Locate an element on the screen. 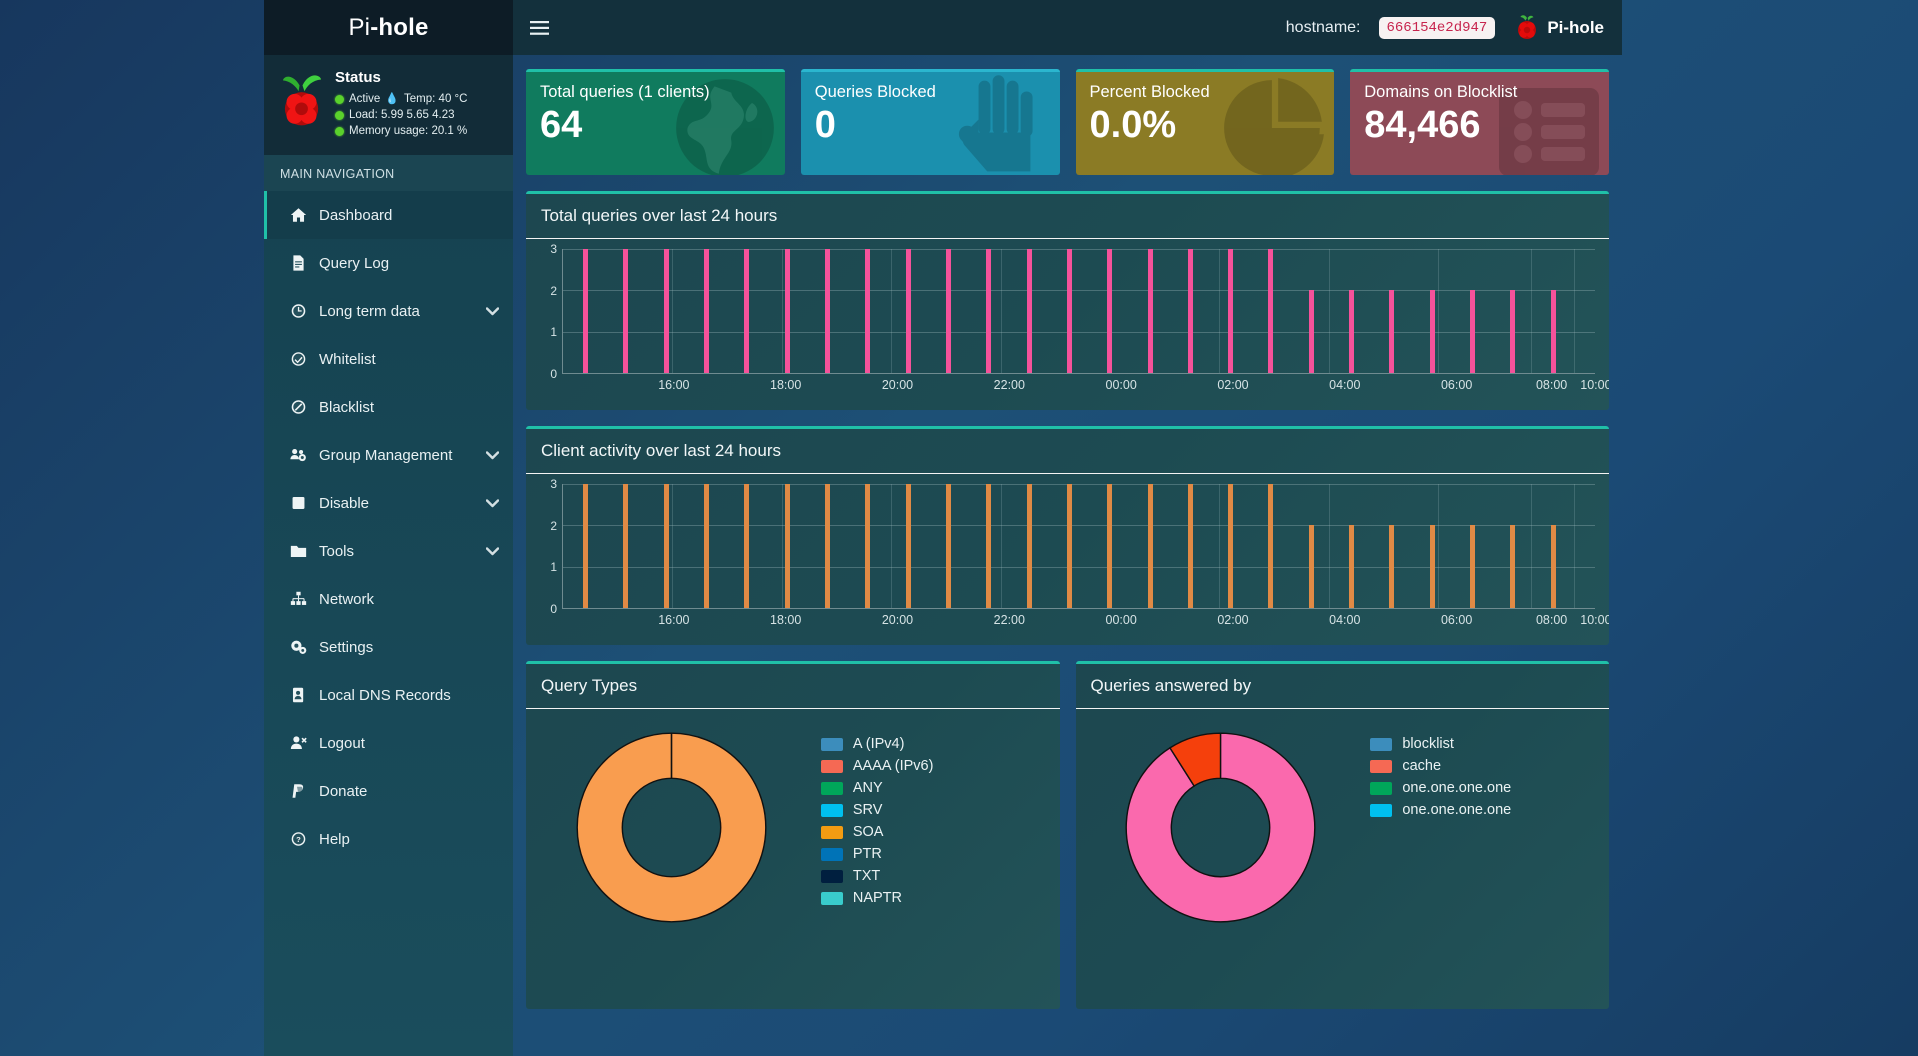  total-queries-chart: 0 1 2 3 is located at coordinates (1067, 311).